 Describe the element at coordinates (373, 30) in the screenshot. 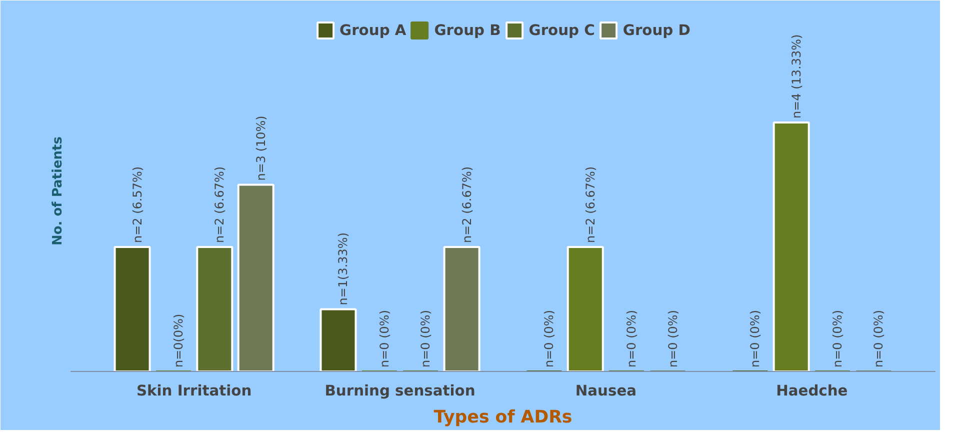

I see `legend-label: Group A` at that location.